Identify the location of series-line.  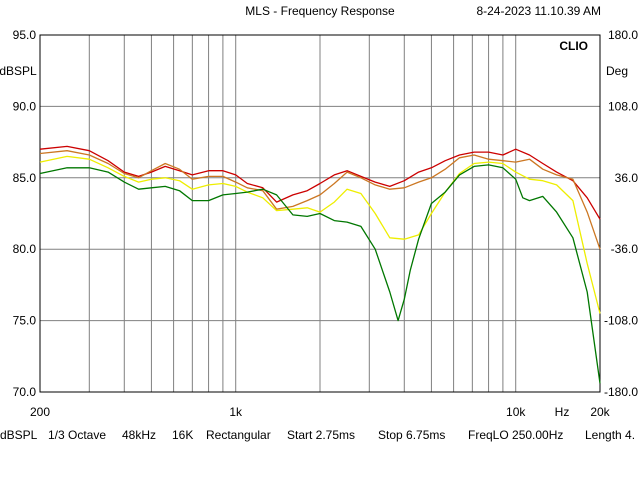
(320, 182).